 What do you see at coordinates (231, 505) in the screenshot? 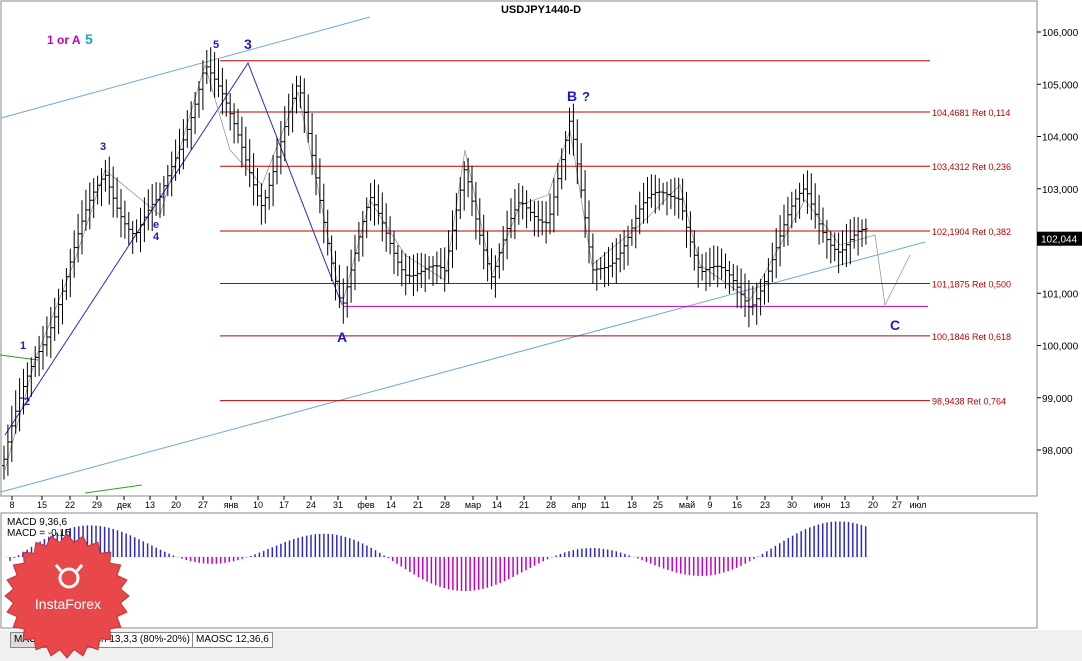
I see `x-tick-label: янв` at bounding box center [231, 505].